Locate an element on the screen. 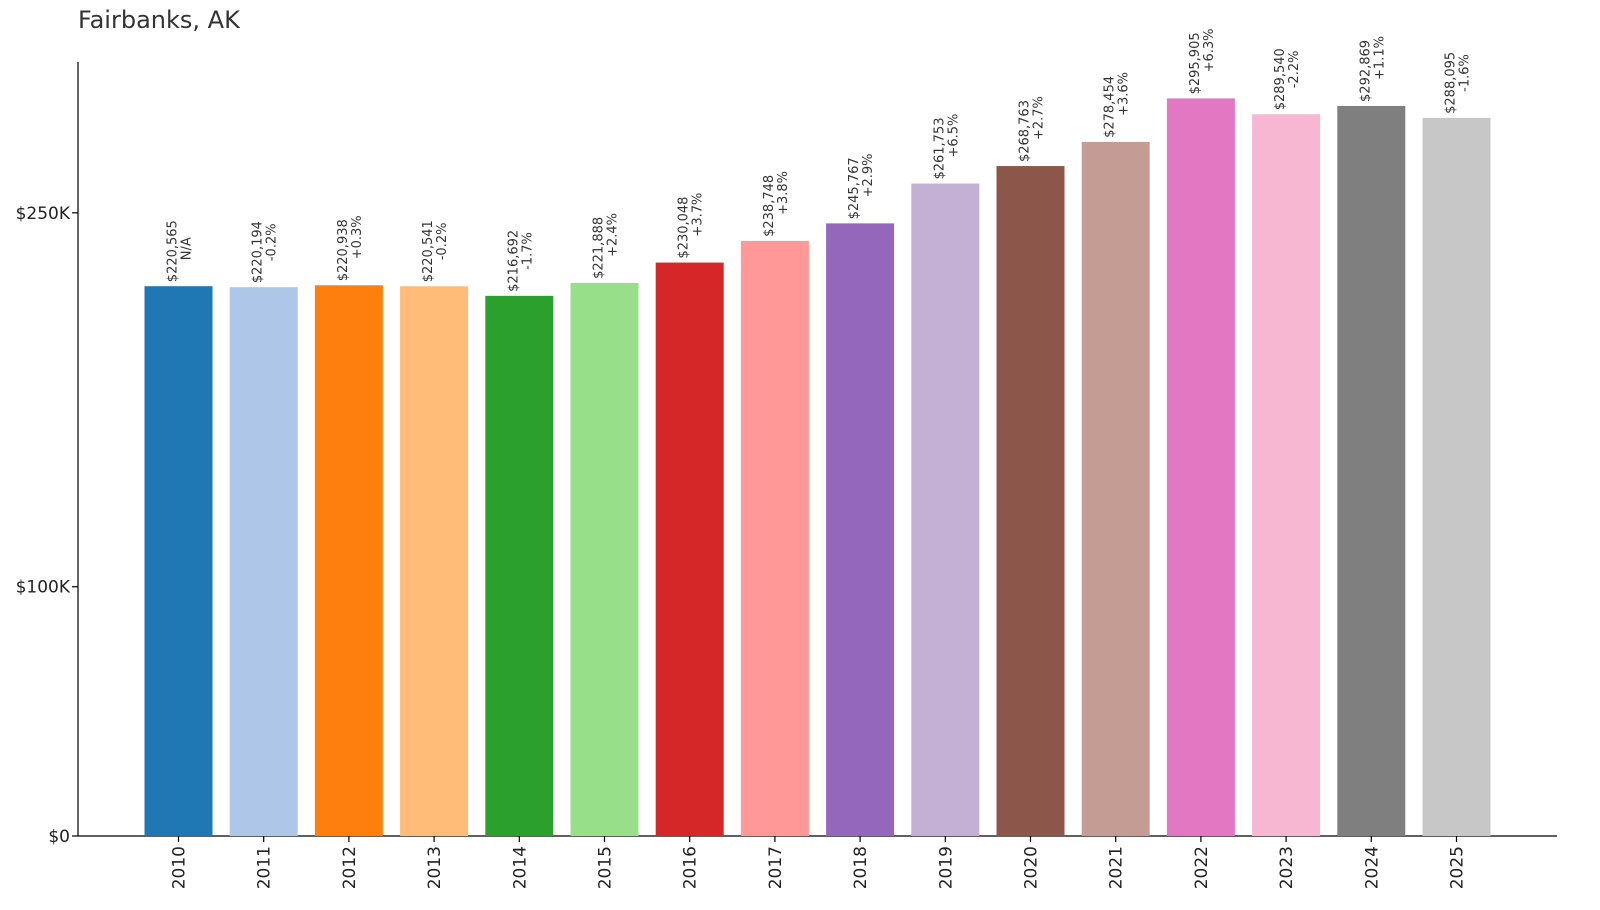 The image size is (1600, 910). x-tick-label: 2020 is located at coordinates (1032, 867).